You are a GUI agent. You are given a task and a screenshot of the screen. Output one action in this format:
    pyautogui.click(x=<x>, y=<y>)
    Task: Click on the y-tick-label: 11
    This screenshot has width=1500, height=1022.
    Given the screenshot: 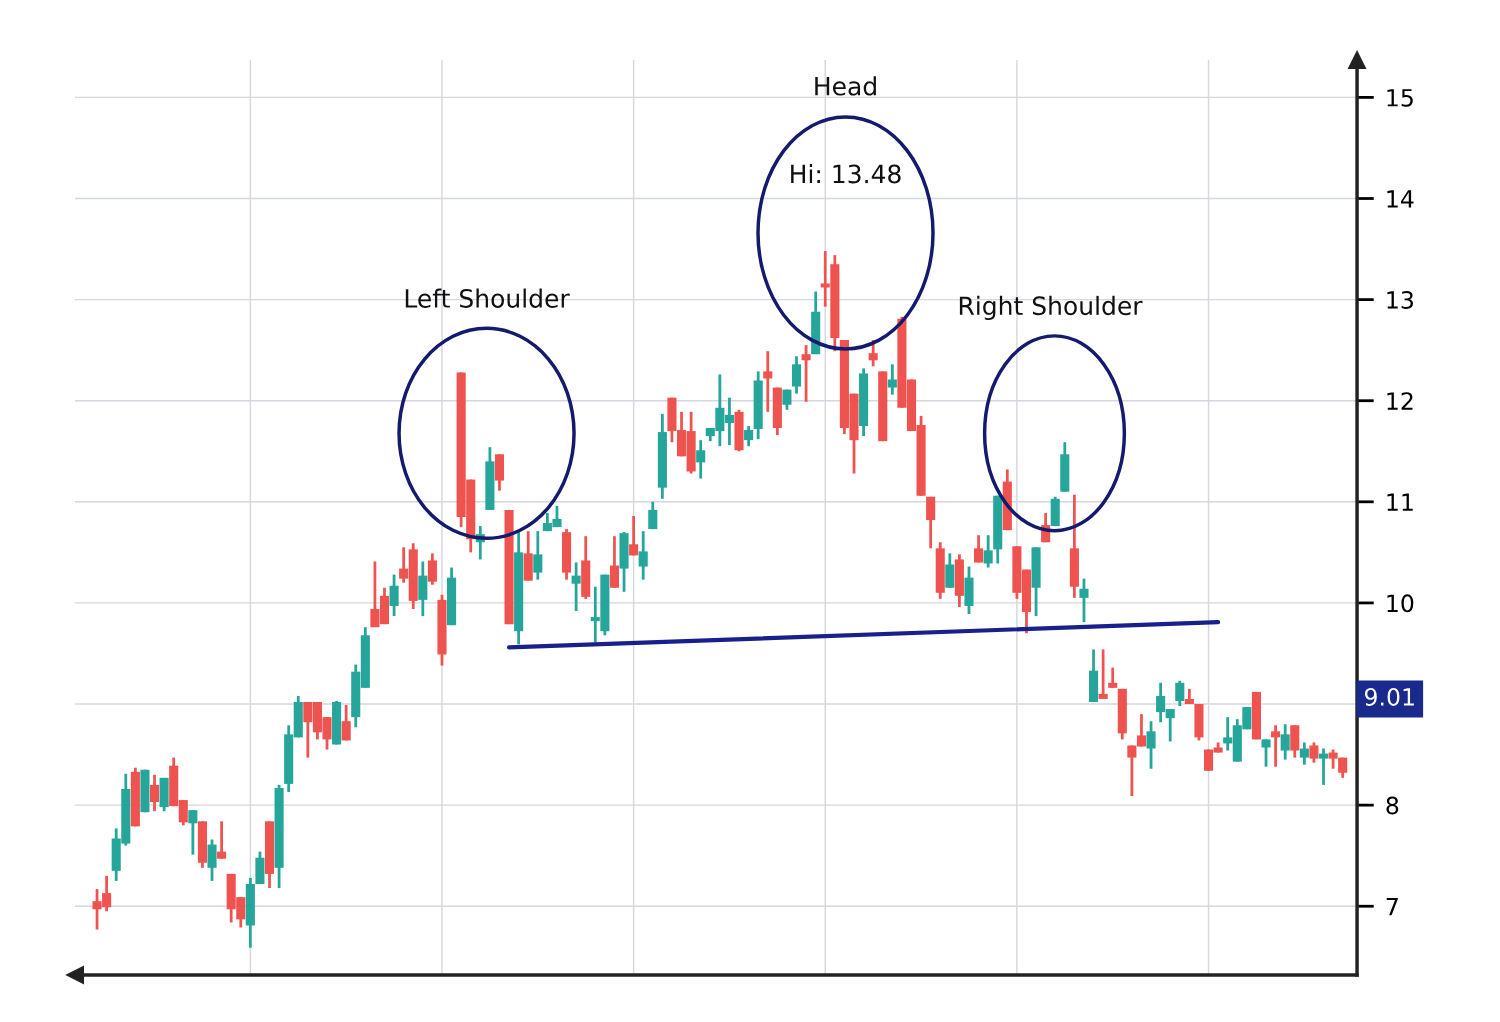 What is the action you would take?
    pyautogui.click(x=1400, y=502)
    